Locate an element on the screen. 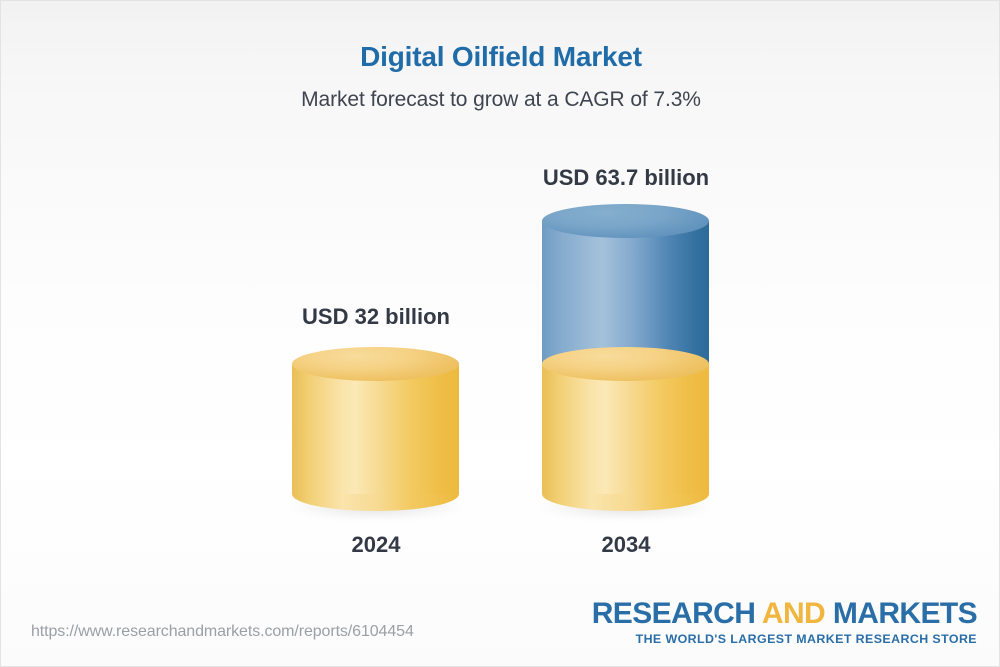 This screenshot has height=667, width=1000. brand-logo-wordmark: RESEARCH AND MARKETS is located at coordinates (784, 613).